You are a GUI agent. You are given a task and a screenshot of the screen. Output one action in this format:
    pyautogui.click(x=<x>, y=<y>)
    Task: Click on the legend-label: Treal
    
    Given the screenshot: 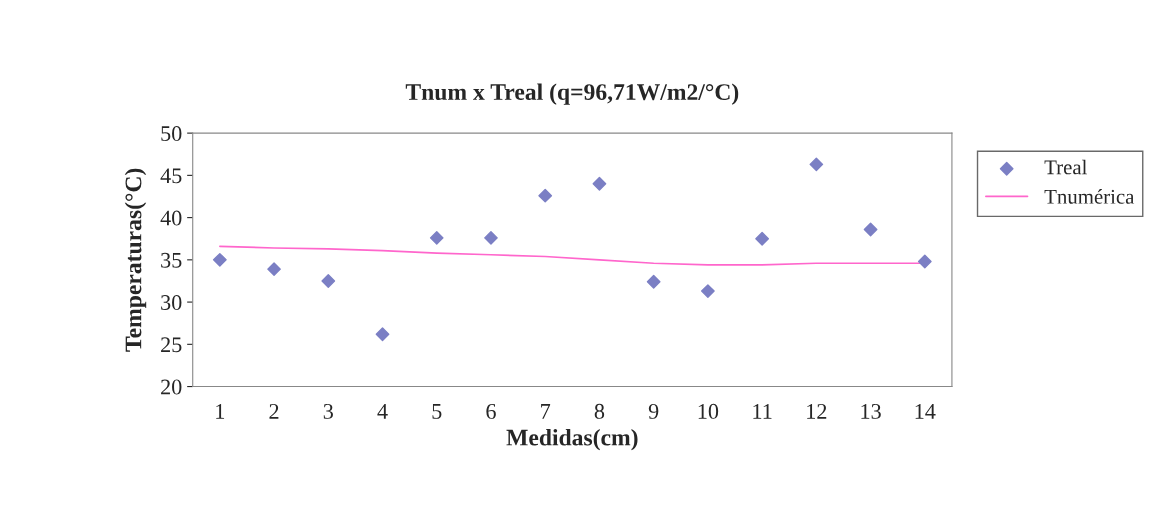 What is the action you would take?
    pyautogui.click(x=1065, y=167)
    